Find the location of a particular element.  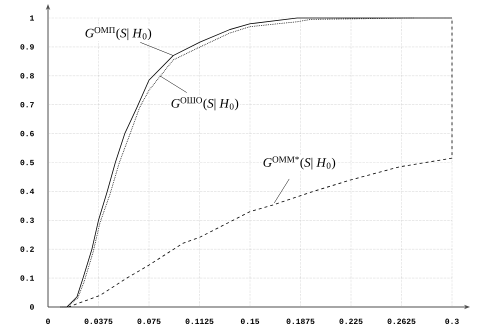

annotation: G$^{ОММ*}$(S| H$_{0}$) is located at coordinates (299, 163).